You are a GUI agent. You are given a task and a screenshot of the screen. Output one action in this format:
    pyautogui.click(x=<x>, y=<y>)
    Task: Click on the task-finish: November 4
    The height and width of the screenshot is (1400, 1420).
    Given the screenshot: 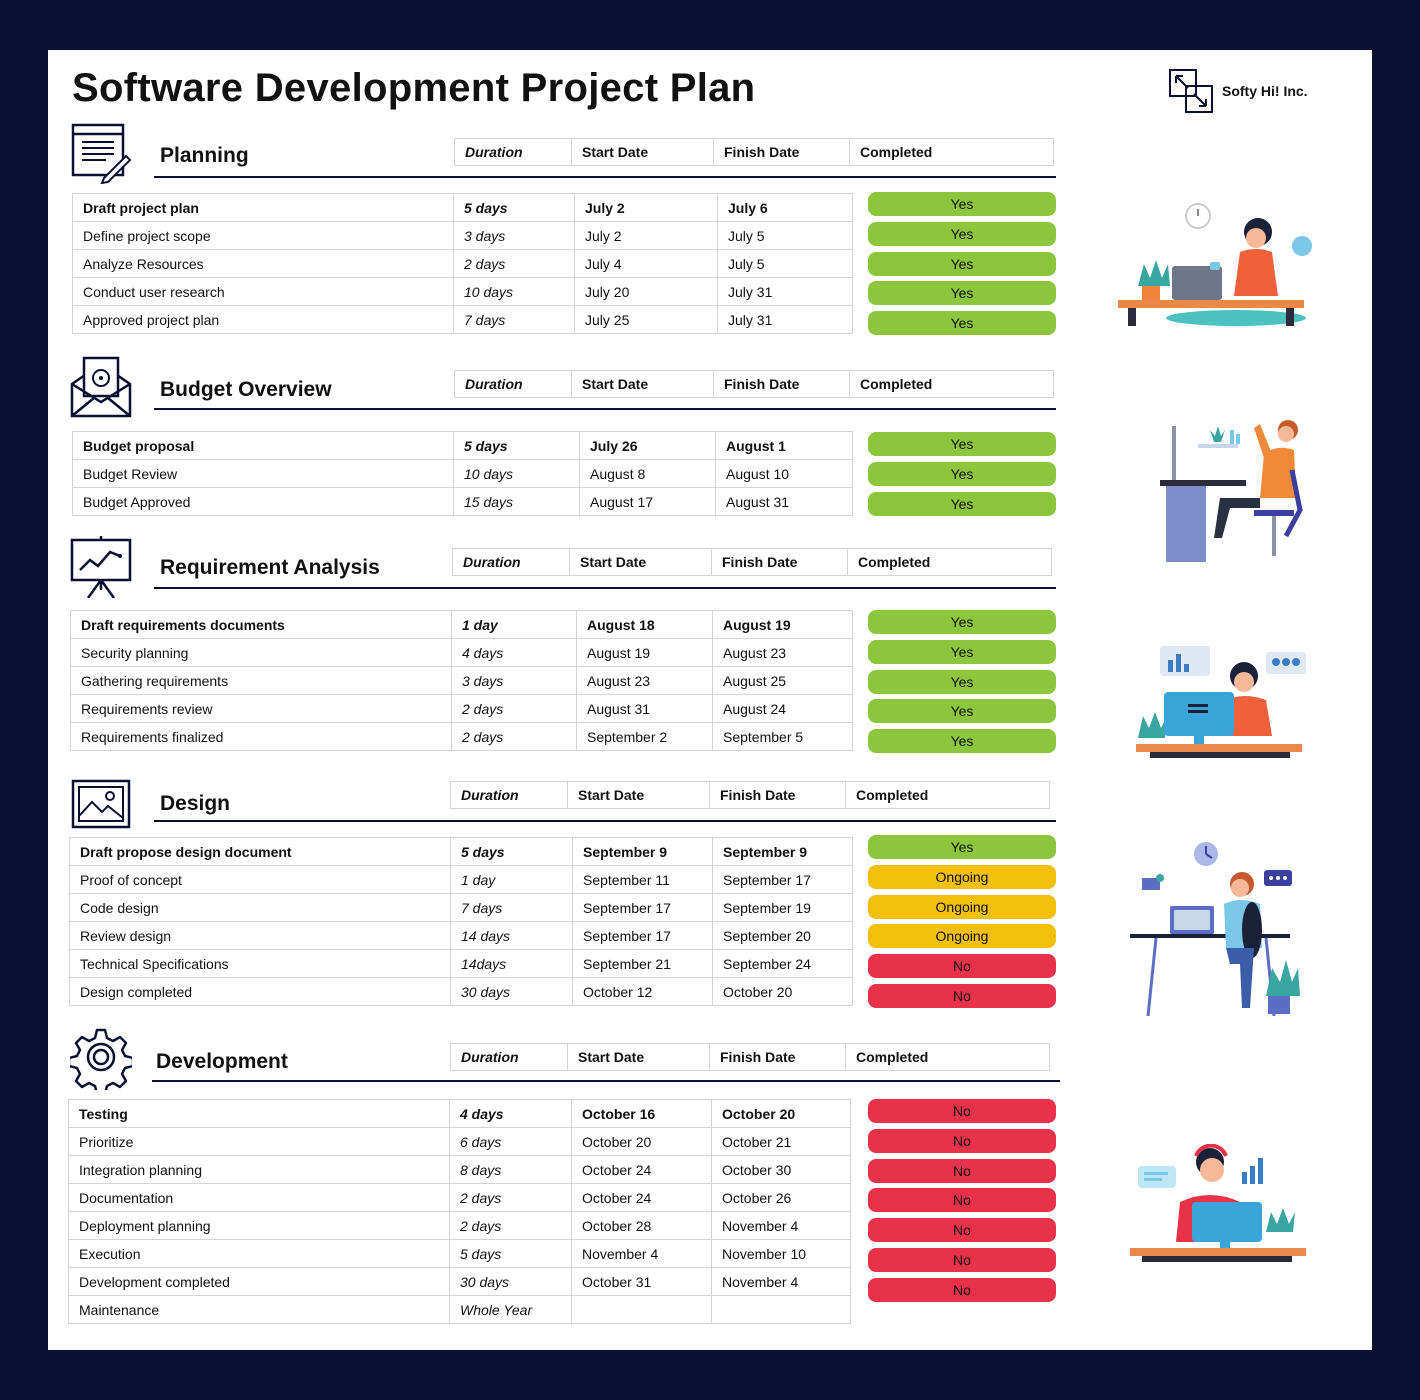 What is the action you would take?
    pyautogui.click(x=781, y=1225)
    